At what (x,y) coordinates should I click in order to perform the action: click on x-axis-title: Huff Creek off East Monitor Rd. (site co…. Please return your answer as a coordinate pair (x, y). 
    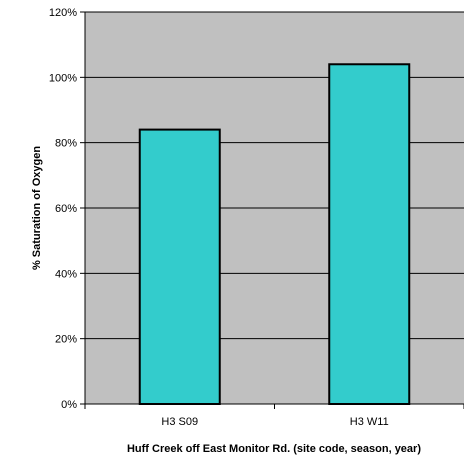
    Looking at the image, I should click on (274, 449).